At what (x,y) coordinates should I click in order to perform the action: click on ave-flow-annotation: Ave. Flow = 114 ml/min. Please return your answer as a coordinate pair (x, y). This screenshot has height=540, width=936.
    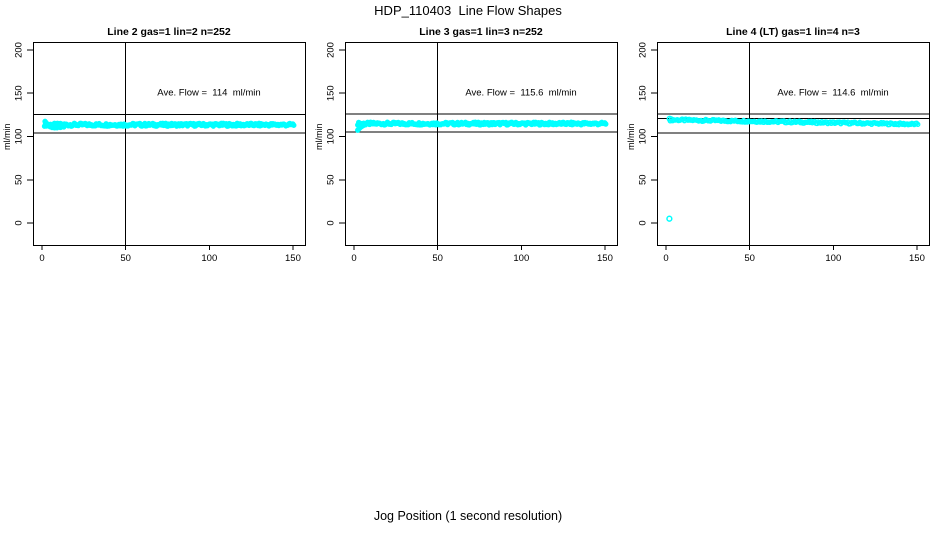
    Looking at the image, I should click on (209, 93).